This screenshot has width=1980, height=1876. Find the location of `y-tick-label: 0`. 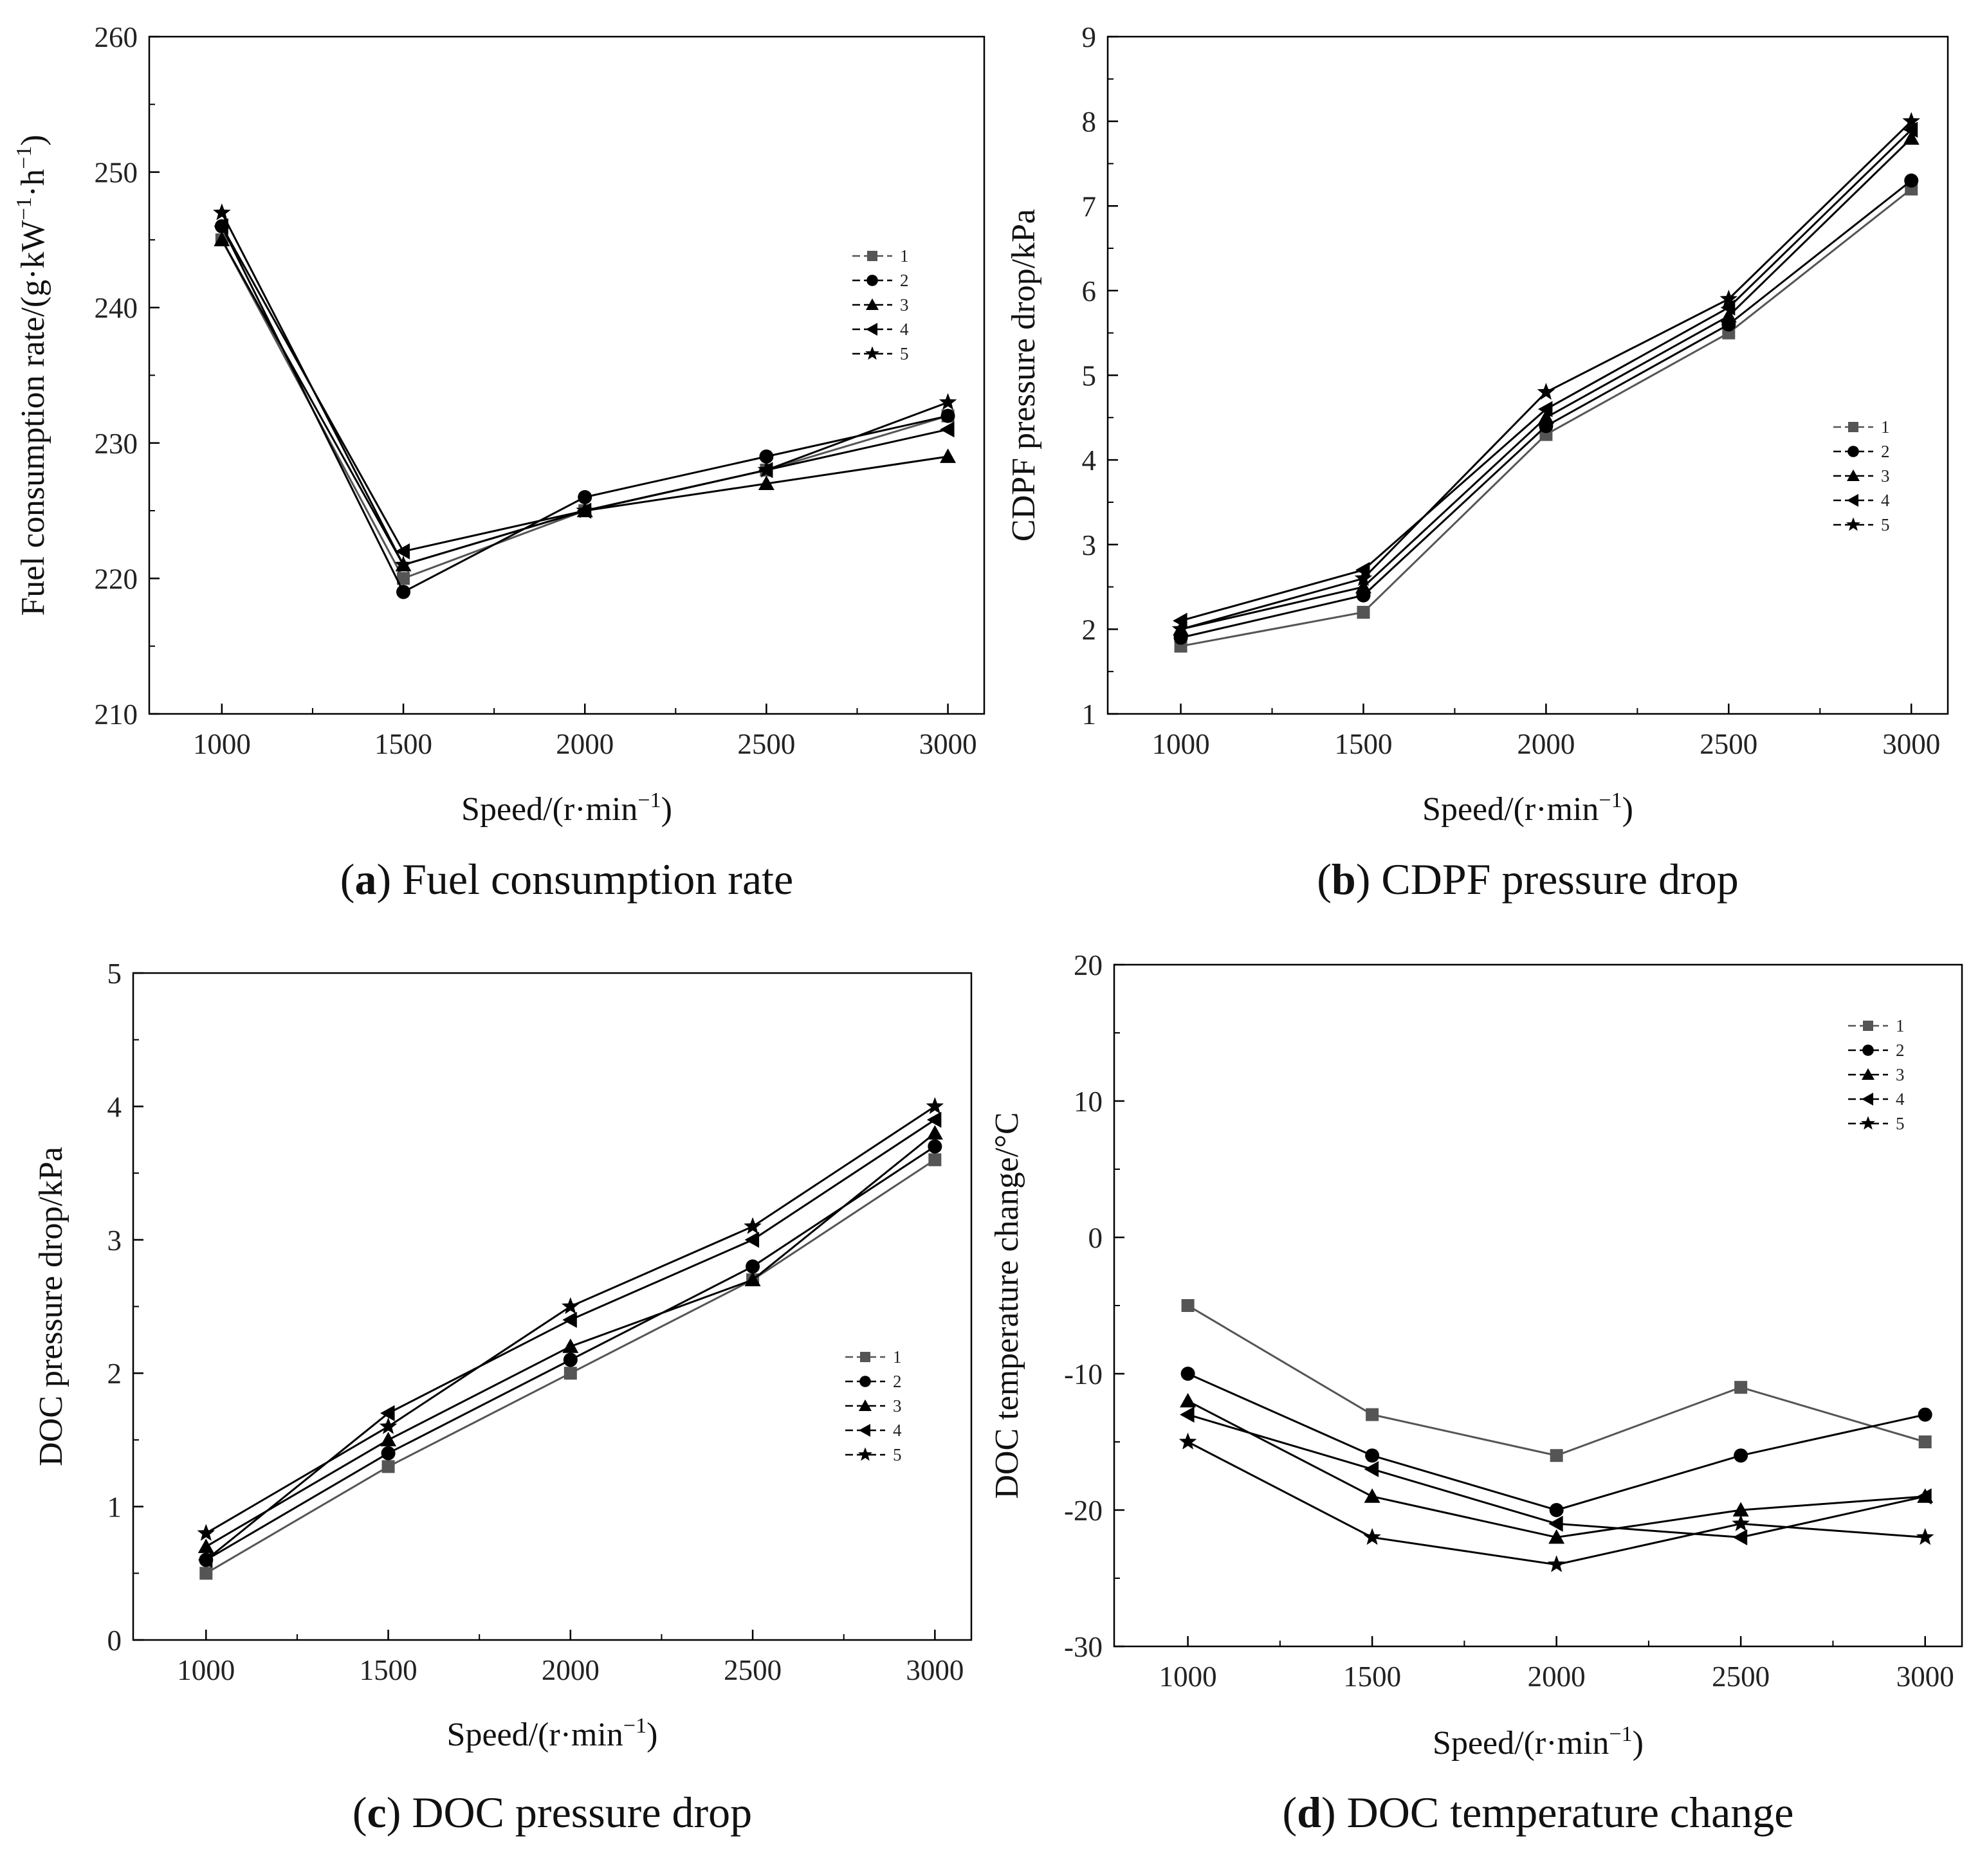

y-tick-label: 0 is located at coordinates (1095, 1238).